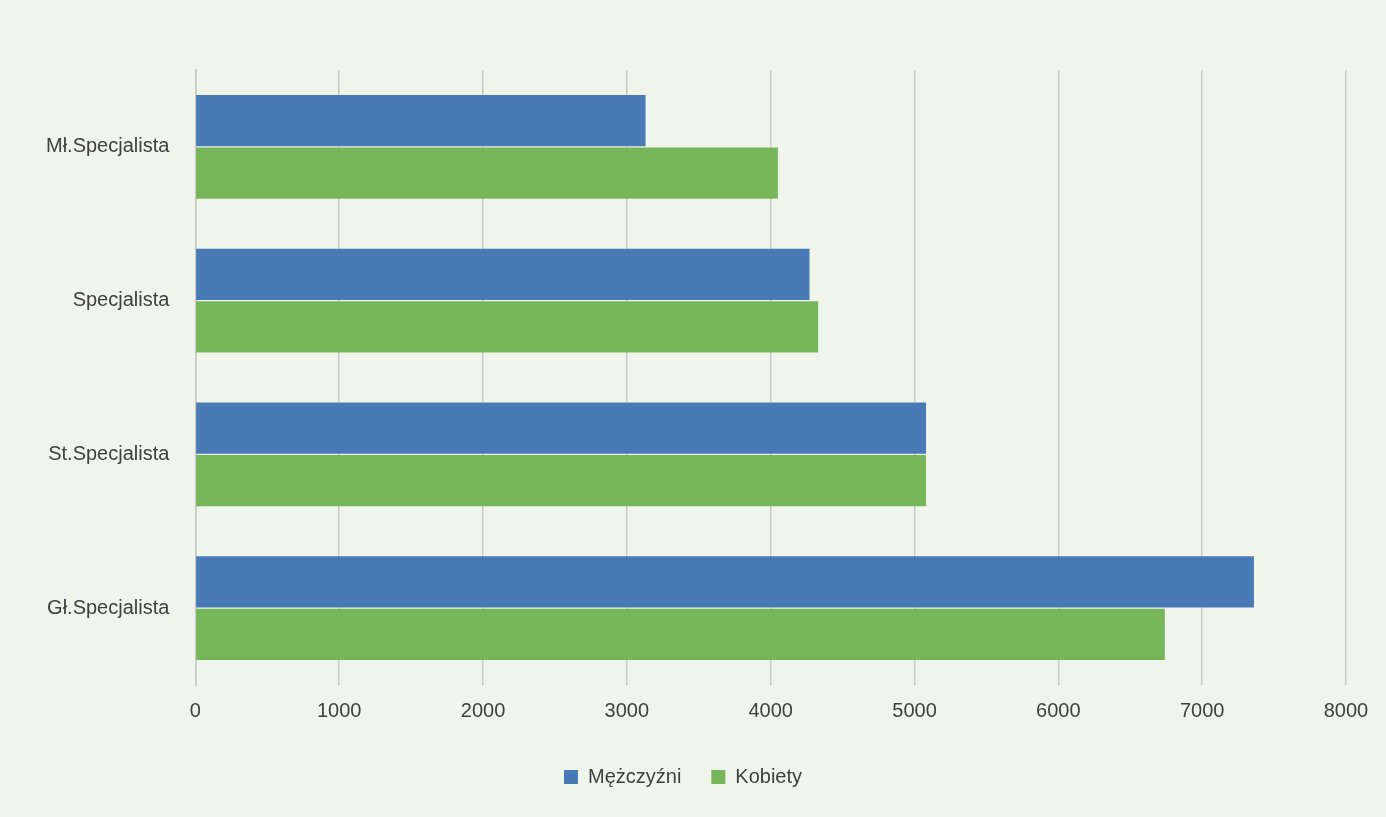 The height and width of the screenshot is (817, 1386). Describe the element at coordinates (1058, 709) in the screenshot. I see `x-tick-label: 6000` at that location.